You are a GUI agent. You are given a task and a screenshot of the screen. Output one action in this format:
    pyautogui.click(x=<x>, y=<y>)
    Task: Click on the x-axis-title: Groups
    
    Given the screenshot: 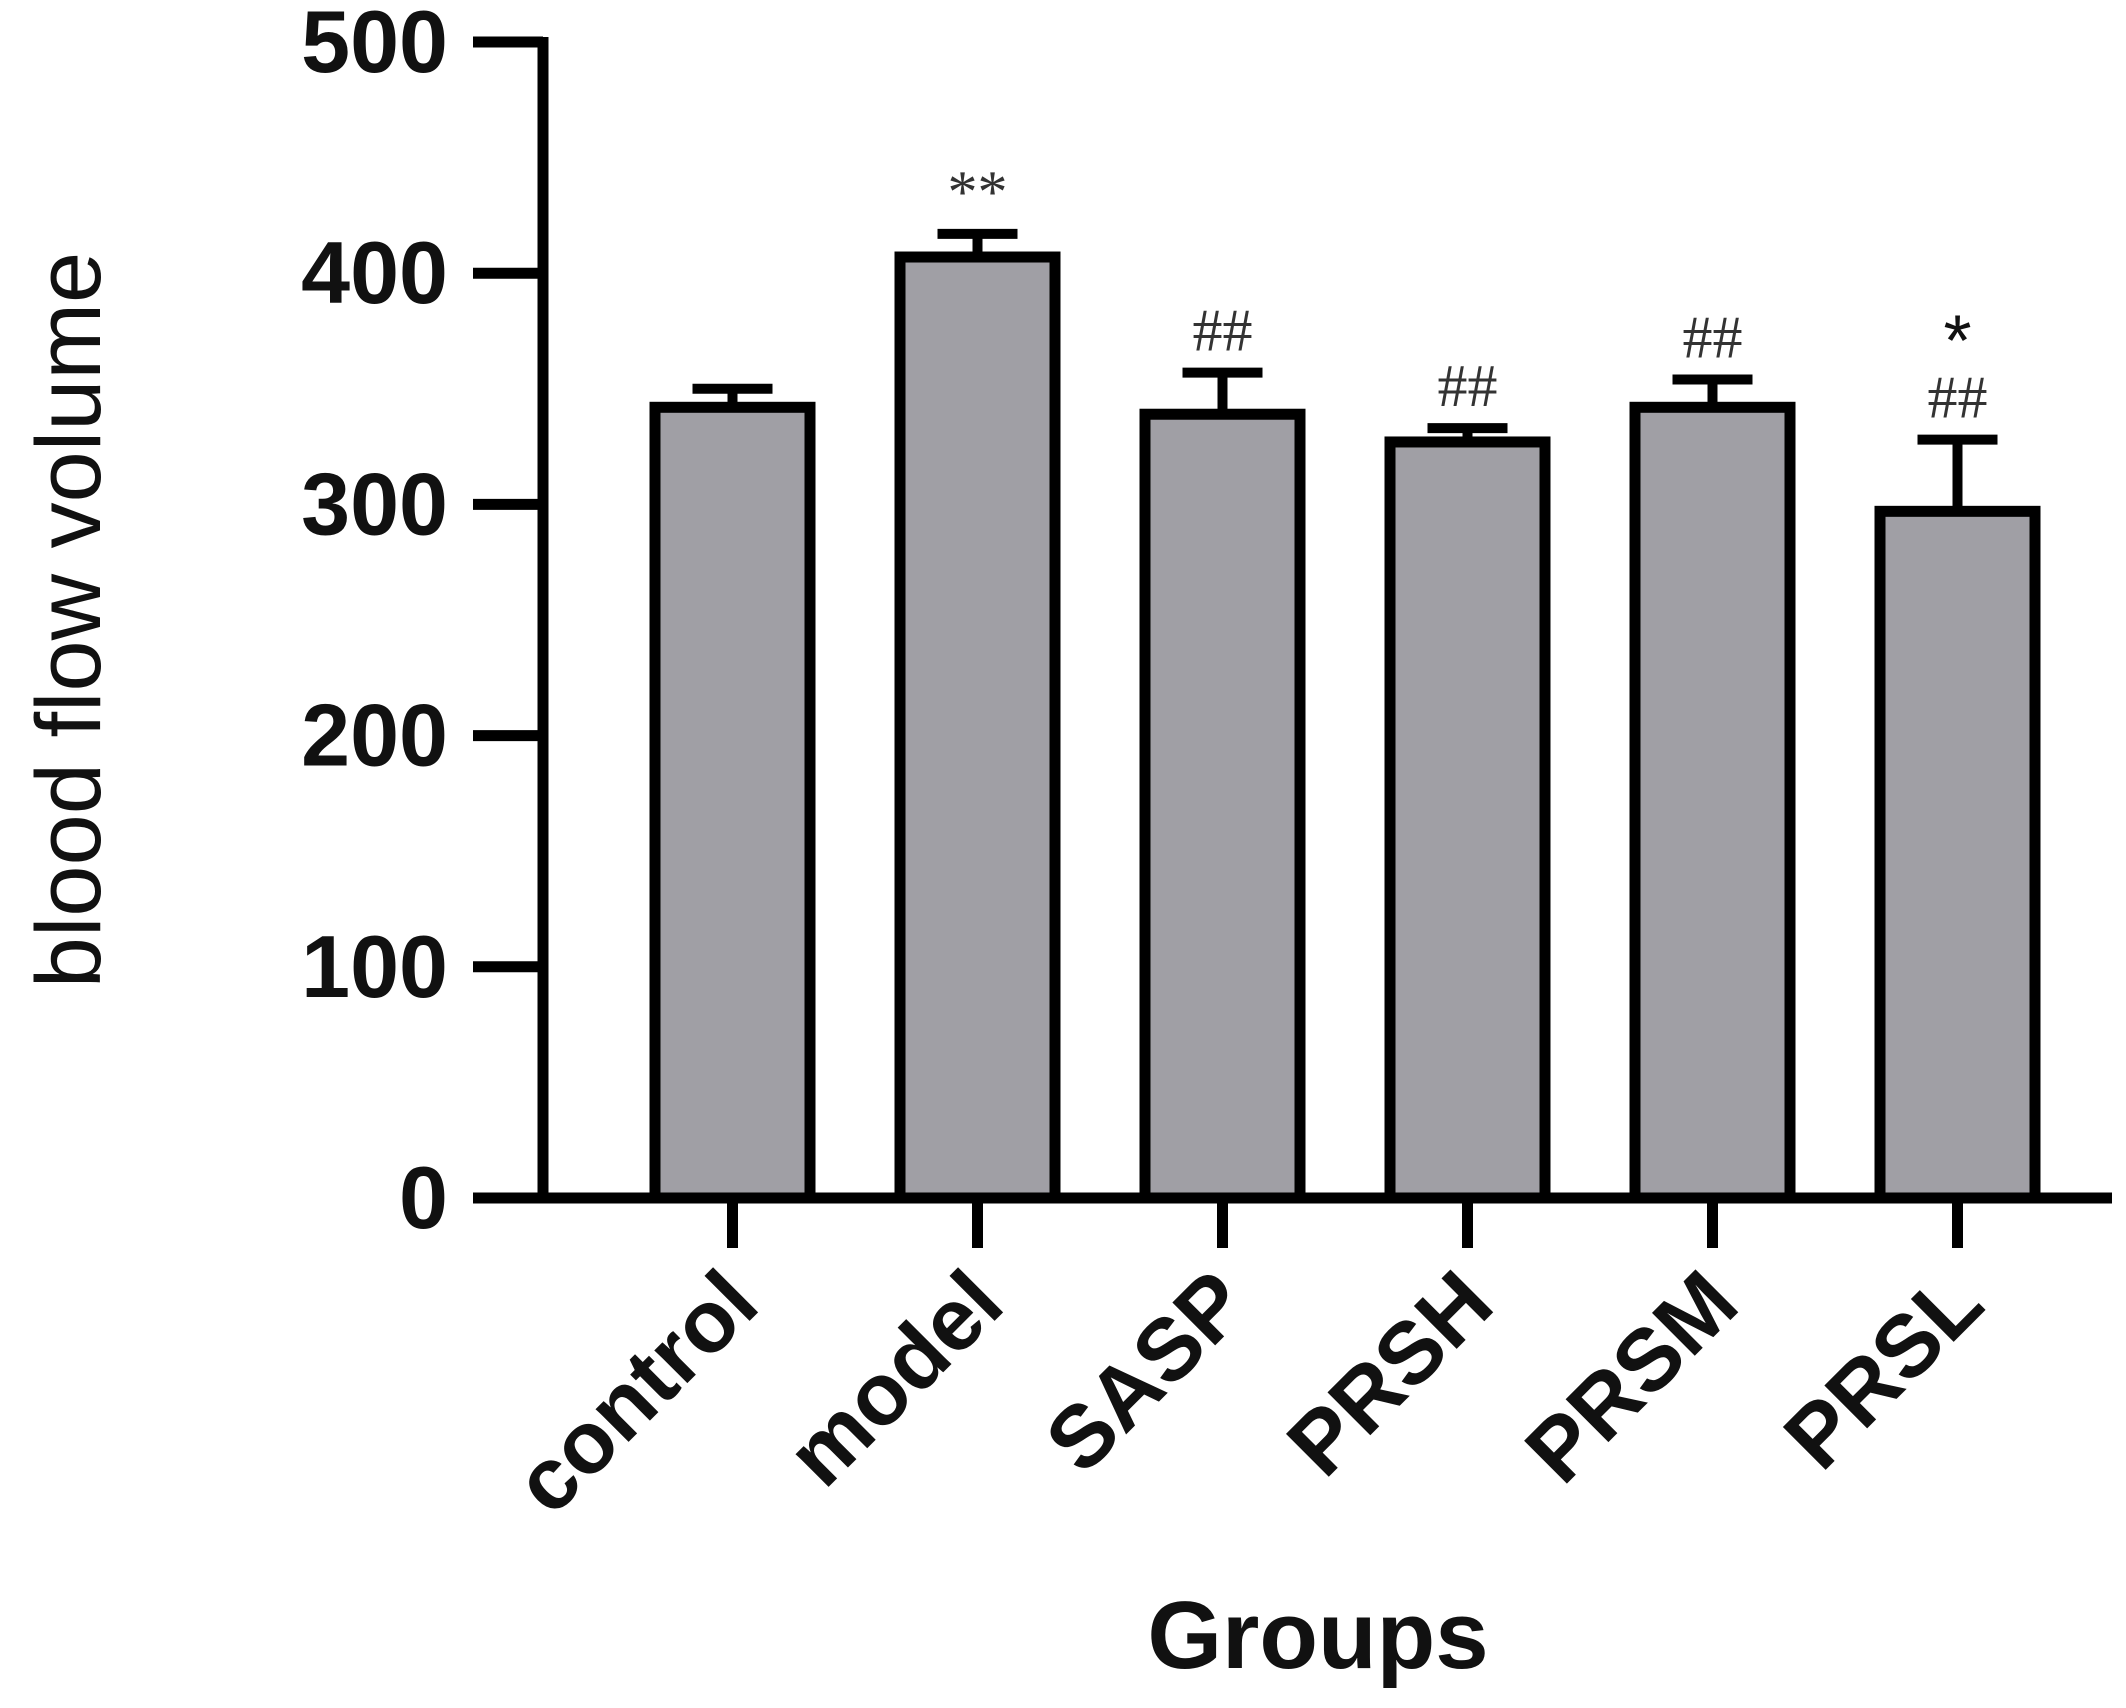 What is the action you would take?
    pyautogui.click(x=1317, y=1635)
    